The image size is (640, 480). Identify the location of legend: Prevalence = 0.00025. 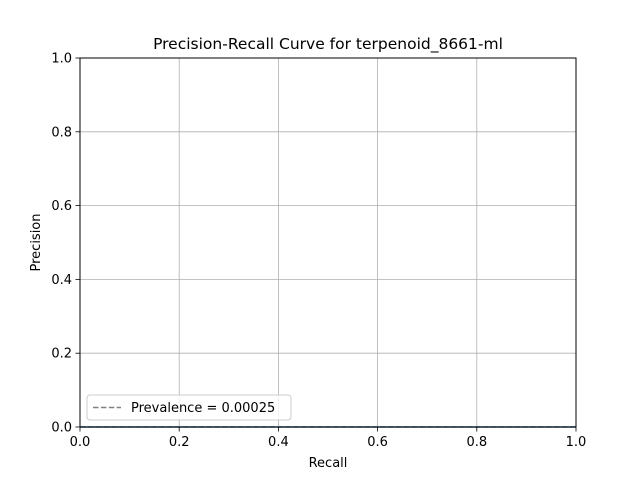
(189, 407).